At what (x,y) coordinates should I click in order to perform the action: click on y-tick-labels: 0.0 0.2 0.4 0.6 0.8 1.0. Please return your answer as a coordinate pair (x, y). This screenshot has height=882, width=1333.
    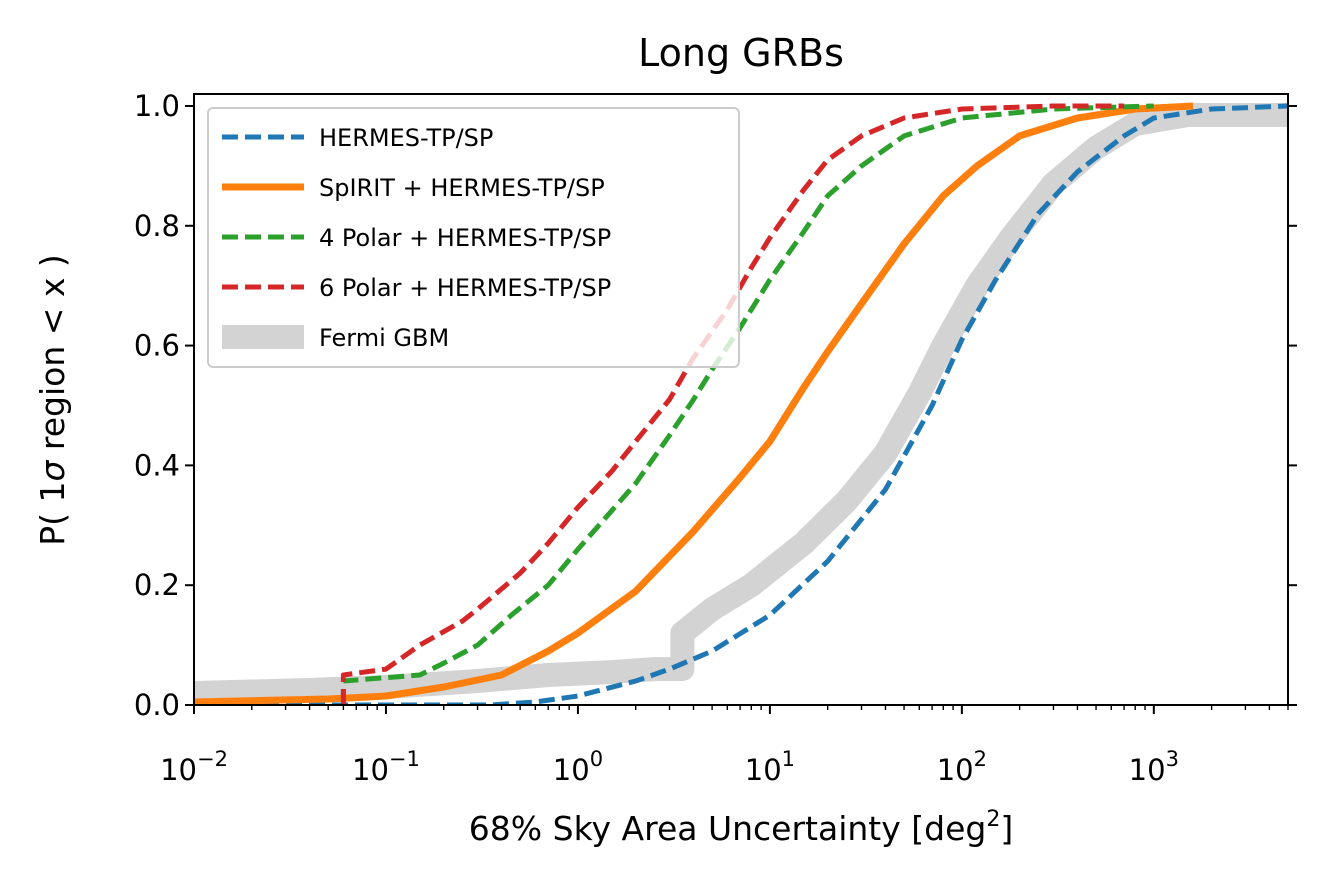
    Looking at the image, I should click on (157, 405).